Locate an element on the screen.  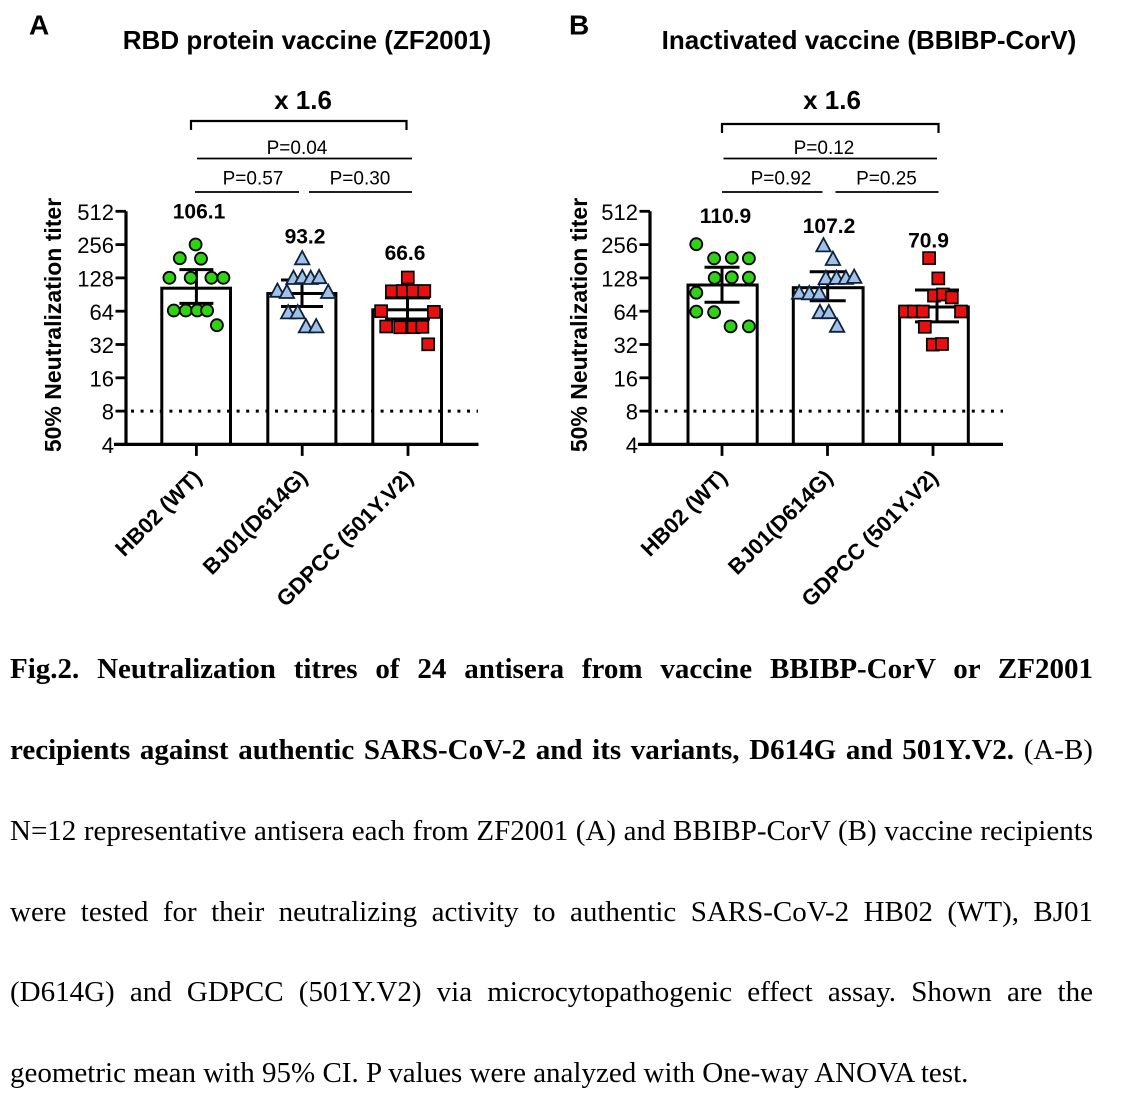
svg-text: 107.2 is located at coordinates (829, 226).